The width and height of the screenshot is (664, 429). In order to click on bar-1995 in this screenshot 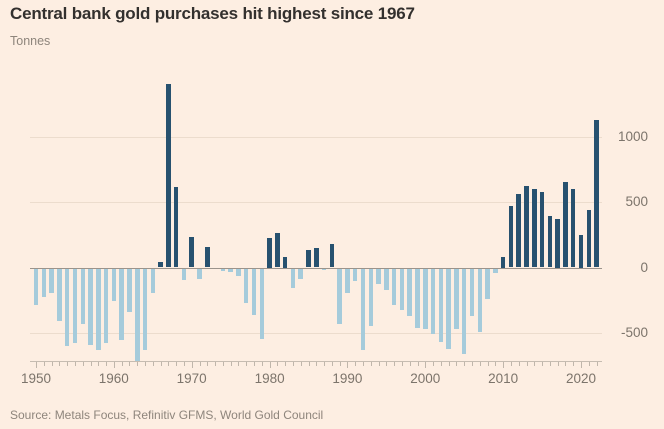, I will do `click(386, 279)`.